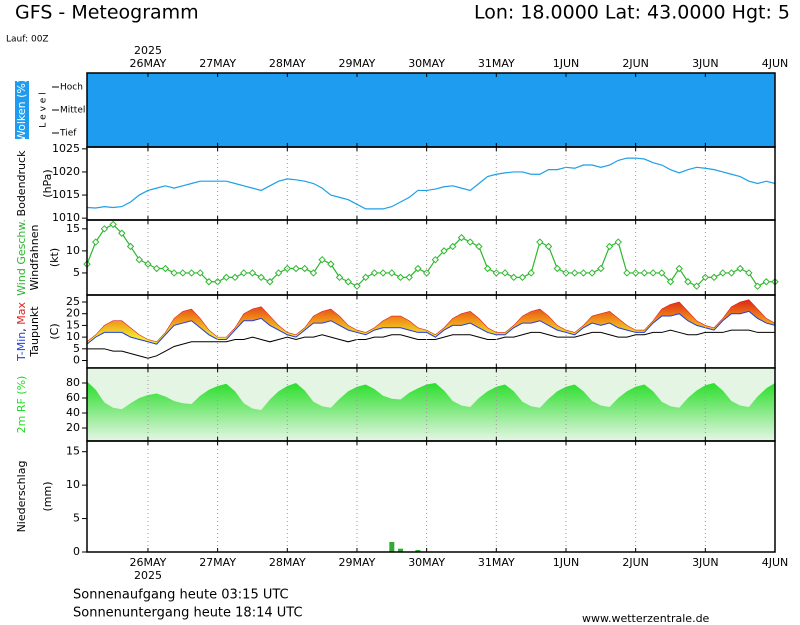 The image size is (800, 625). What do you see at coordinates (54, 257) in the screenshot?
I see `y-axis-label: (kt)` at bounding box center [54, 257].